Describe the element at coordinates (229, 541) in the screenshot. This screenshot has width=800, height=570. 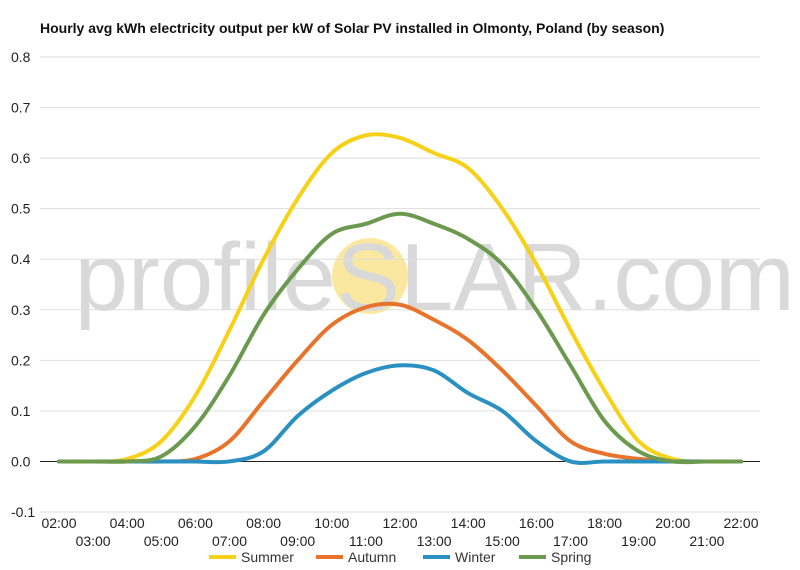
I see `x-tick-label: 07:00` at that location.